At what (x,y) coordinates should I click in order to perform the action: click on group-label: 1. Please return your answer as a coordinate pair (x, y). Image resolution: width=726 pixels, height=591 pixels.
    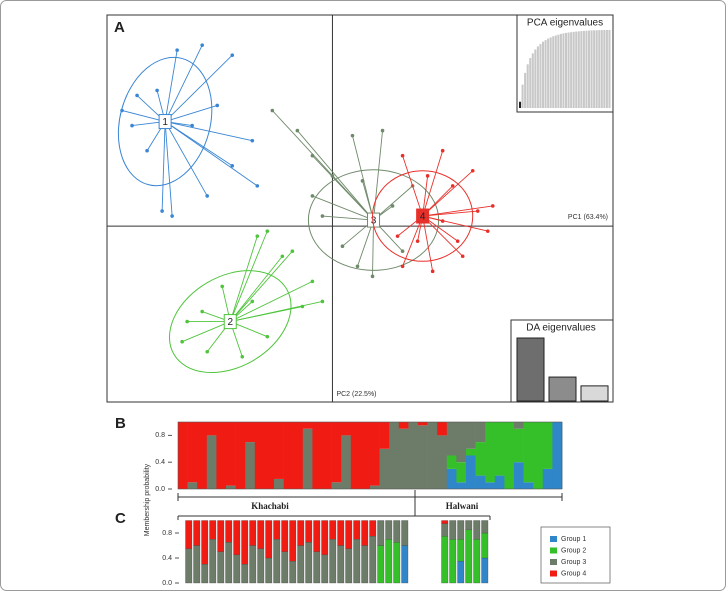
    Looking at the image, I should click on (165, 122).